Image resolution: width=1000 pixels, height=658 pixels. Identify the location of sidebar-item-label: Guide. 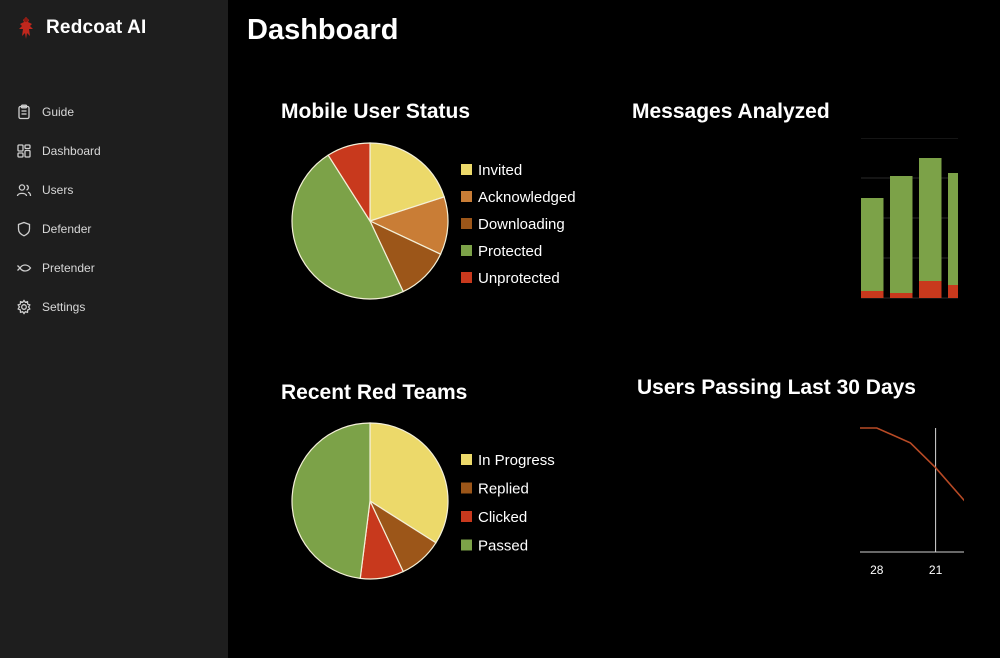
(58, 111).